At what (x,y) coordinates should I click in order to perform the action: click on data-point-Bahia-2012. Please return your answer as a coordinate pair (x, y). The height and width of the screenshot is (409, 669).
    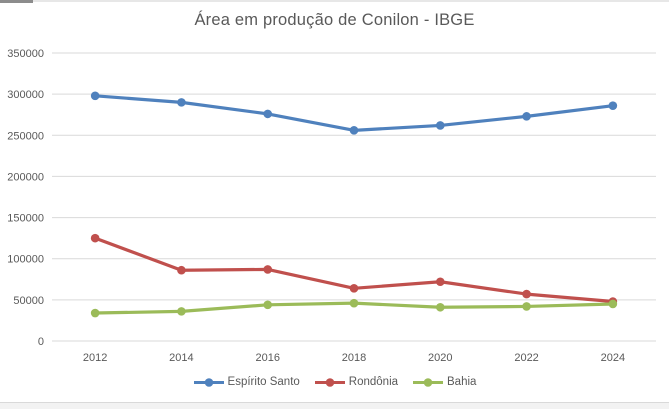
    Looking at the image, I should click on (95, 313).